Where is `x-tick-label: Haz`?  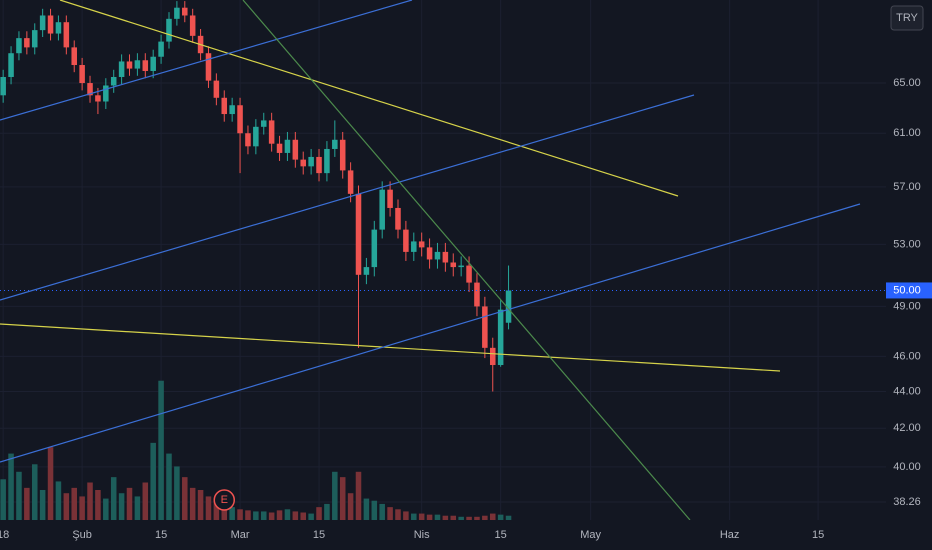
x-tick-label: Haz is located at coordinates (730, 535).